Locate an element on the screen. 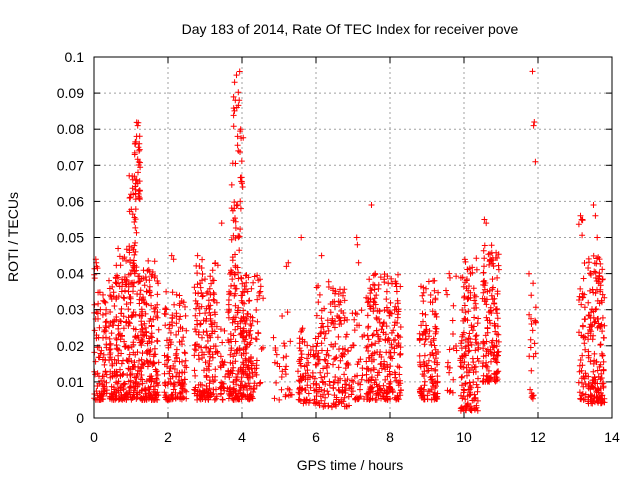 The height and width of the screenshot is (480, 640). y-tick-label: 0.07 is located at coordinates (70, 165).